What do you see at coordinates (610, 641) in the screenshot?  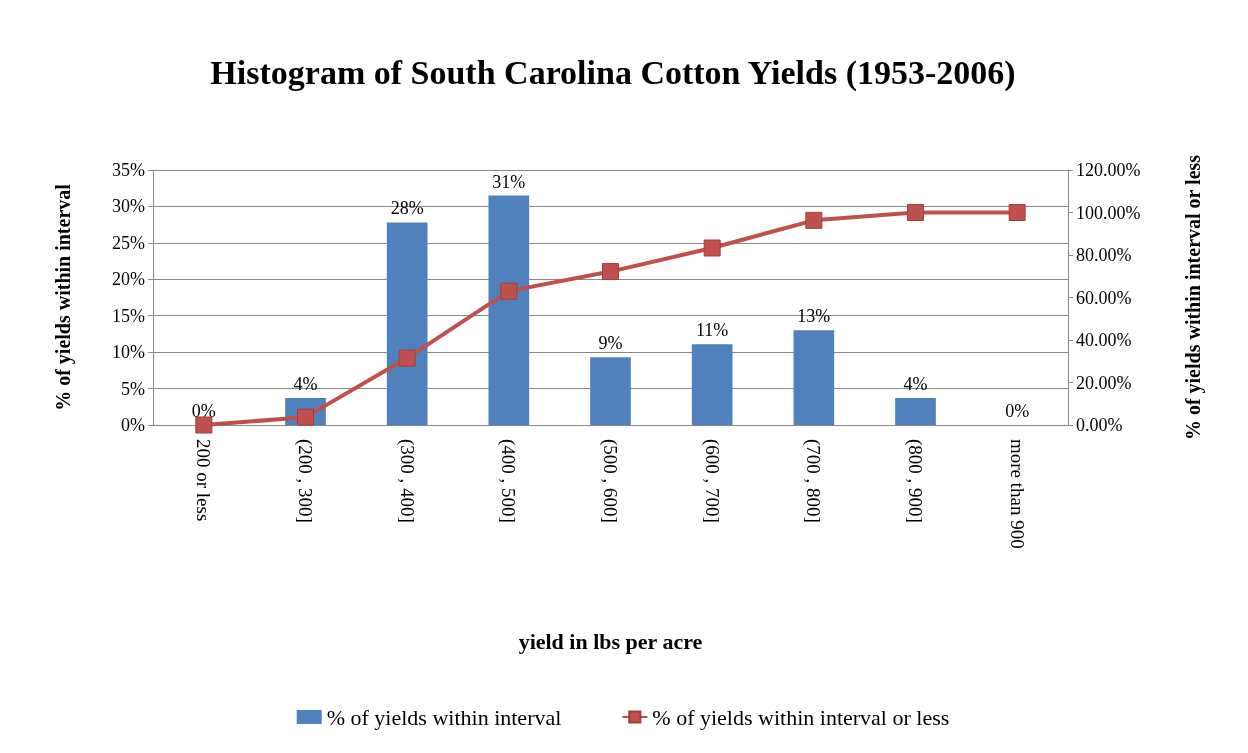 I see `x-axis-title: yield in lbs per acre` at bounding box center [610, 641].